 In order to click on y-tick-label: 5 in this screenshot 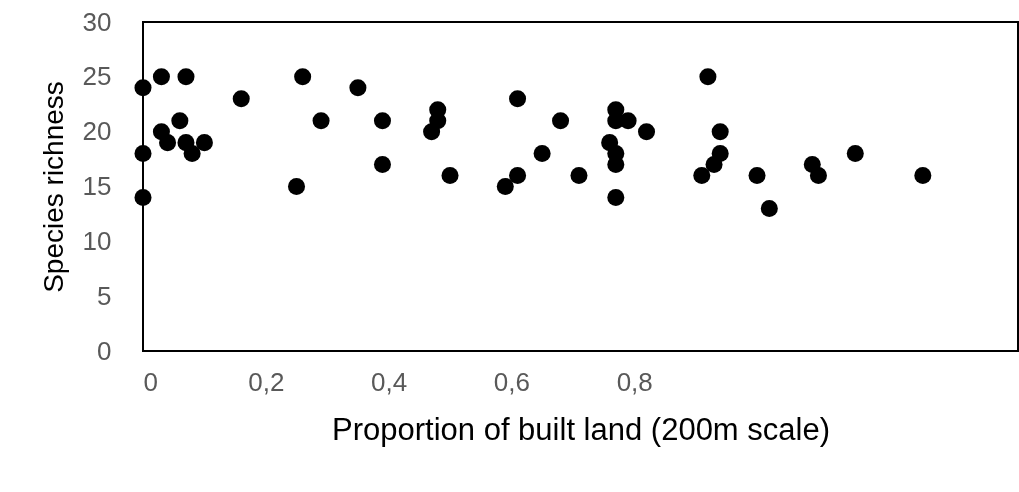, I will do `click(104, 295)`.